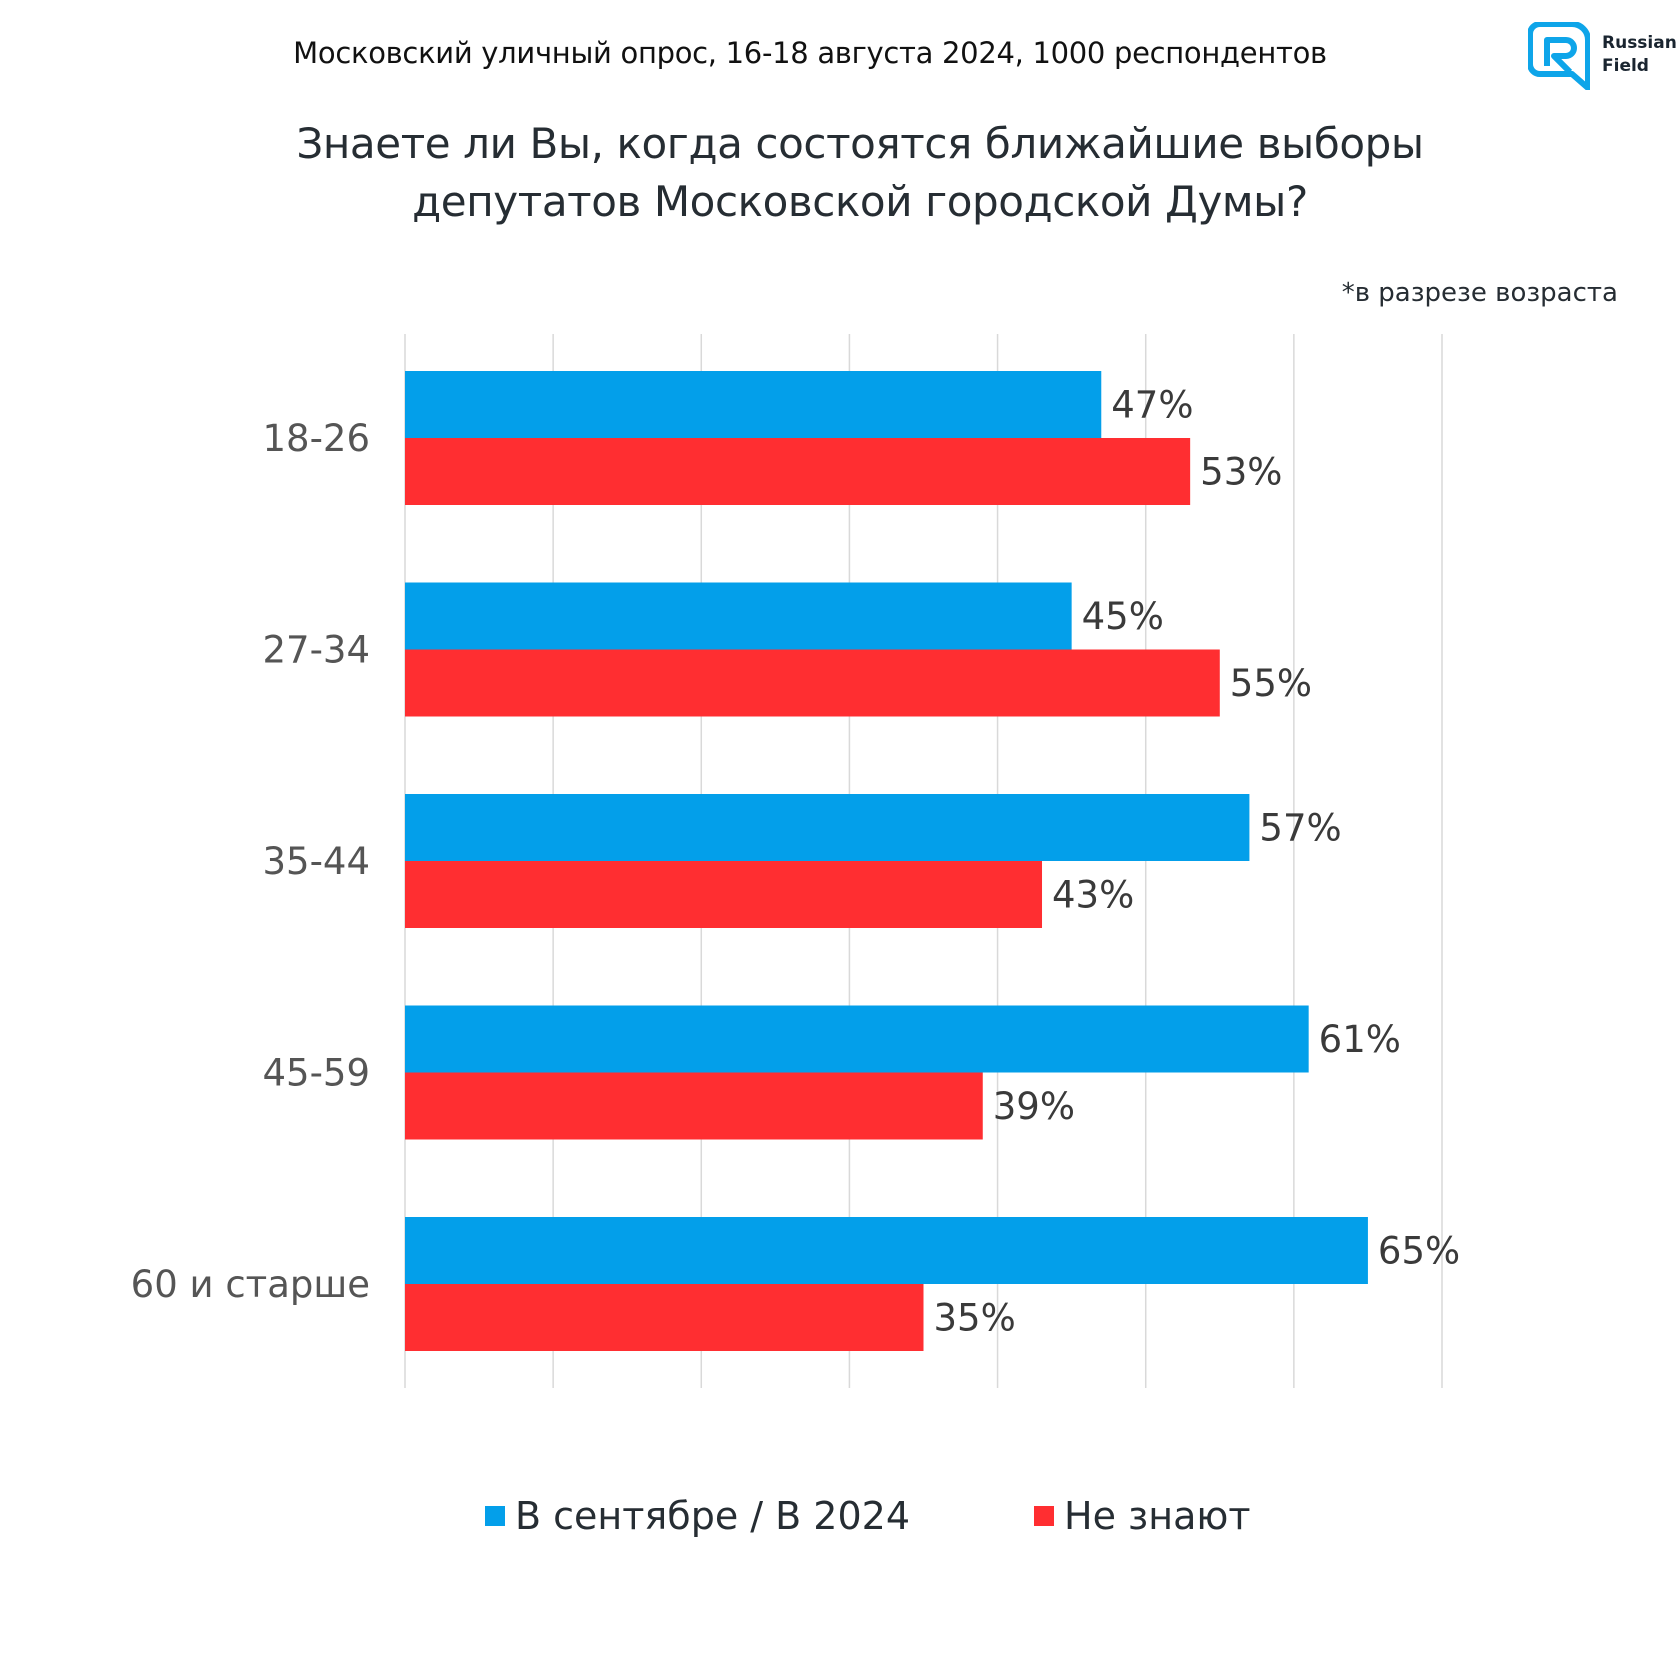 This screenshot has width=1680, height=1680. What do you see at coordinates (250, 861) in the screenshot?
I see `category-labels: 18-26 27-34 35-44 45-59 60 и старше` at bounding box center [250, 861].